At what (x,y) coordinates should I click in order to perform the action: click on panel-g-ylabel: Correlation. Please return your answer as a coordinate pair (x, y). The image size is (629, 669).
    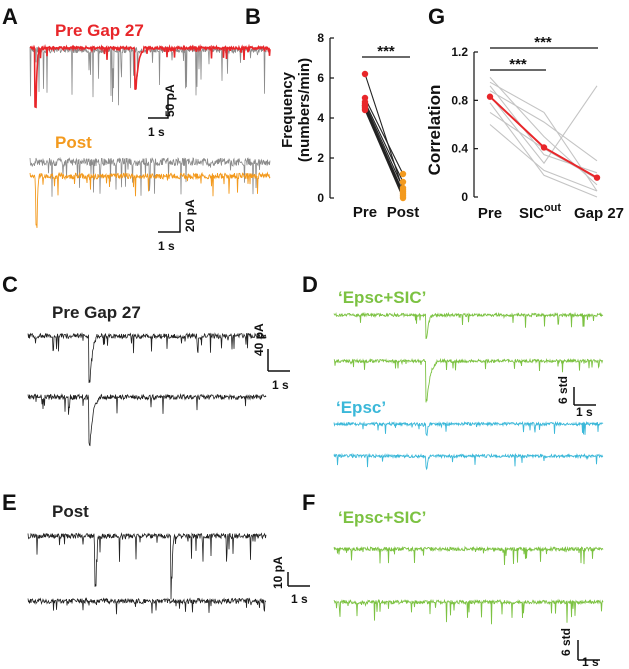
    Looking at the image, I should click on (434, 130).